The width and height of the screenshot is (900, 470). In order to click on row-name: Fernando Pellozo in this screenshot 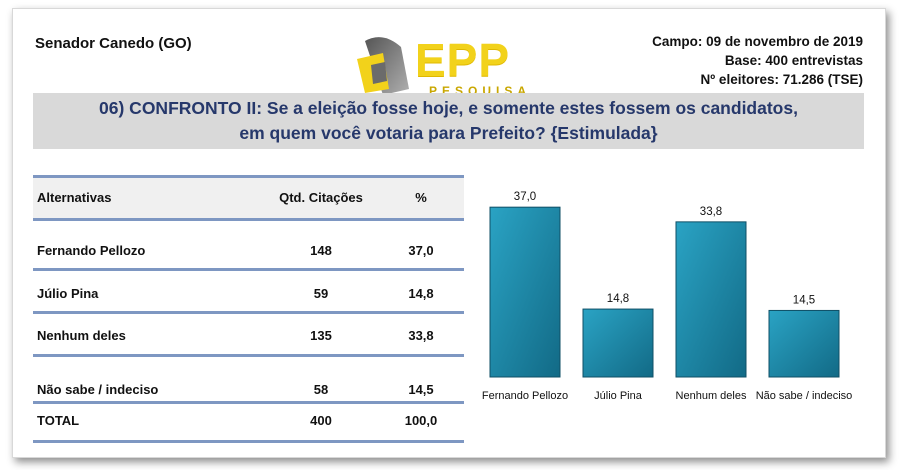, I will do `click(91, 250)`.